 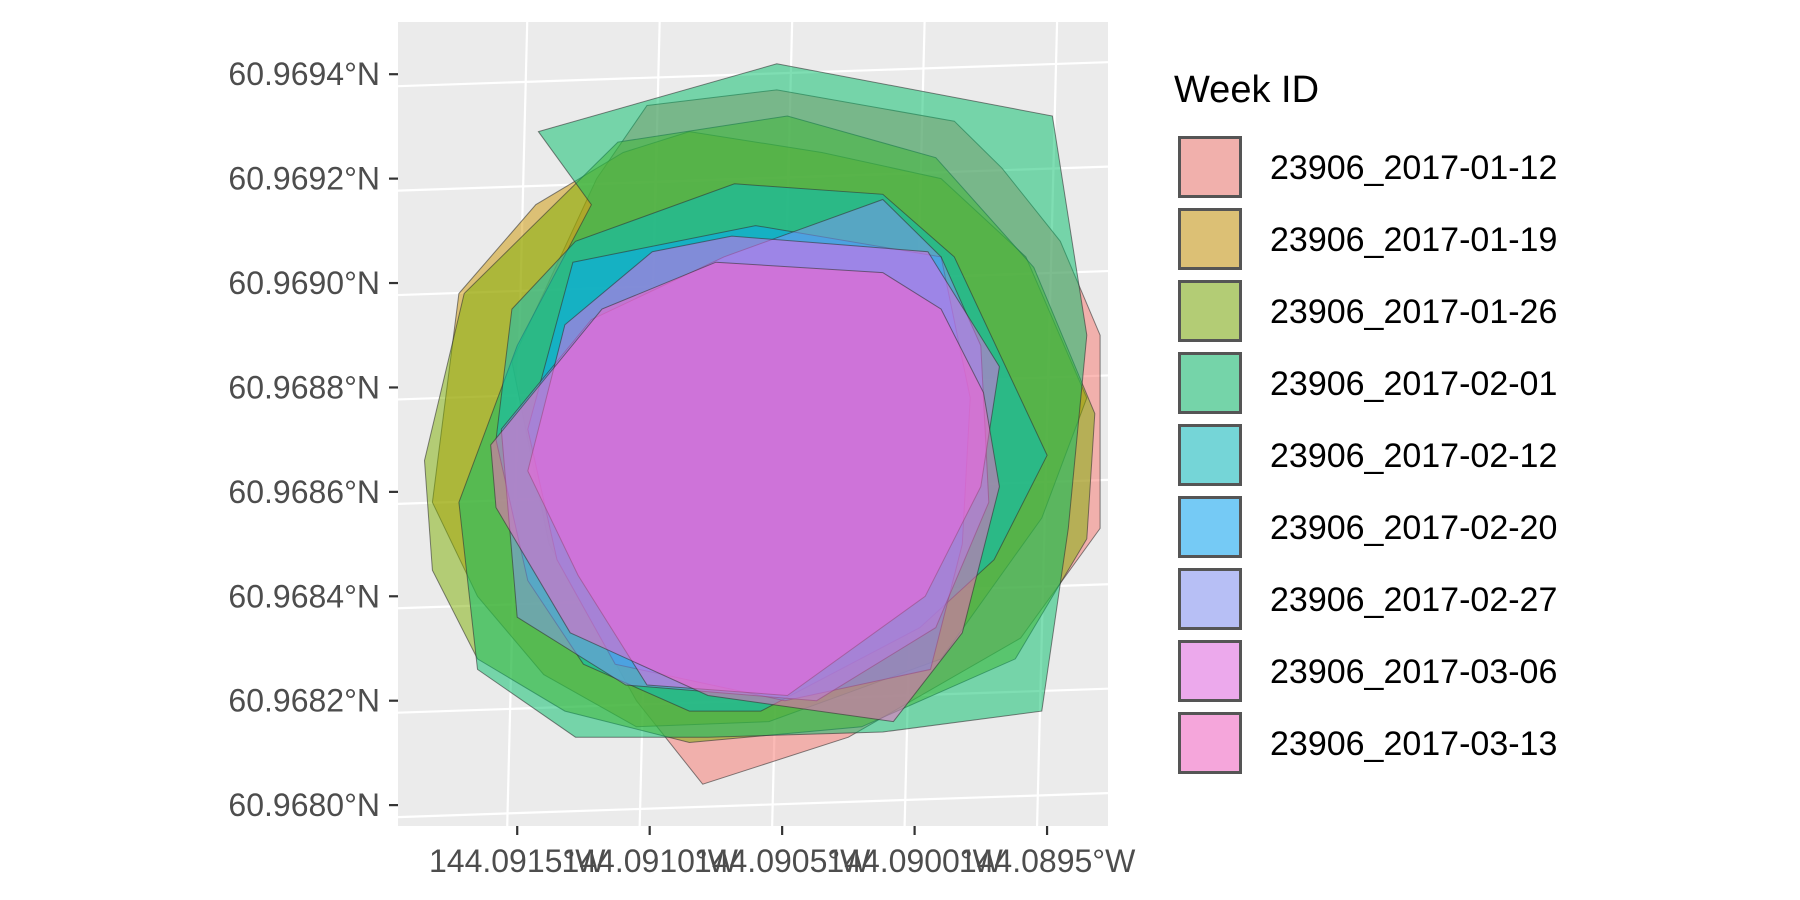 I want to click on legend-label: 23906_2017-01-19, so click(x=1413, y=240).